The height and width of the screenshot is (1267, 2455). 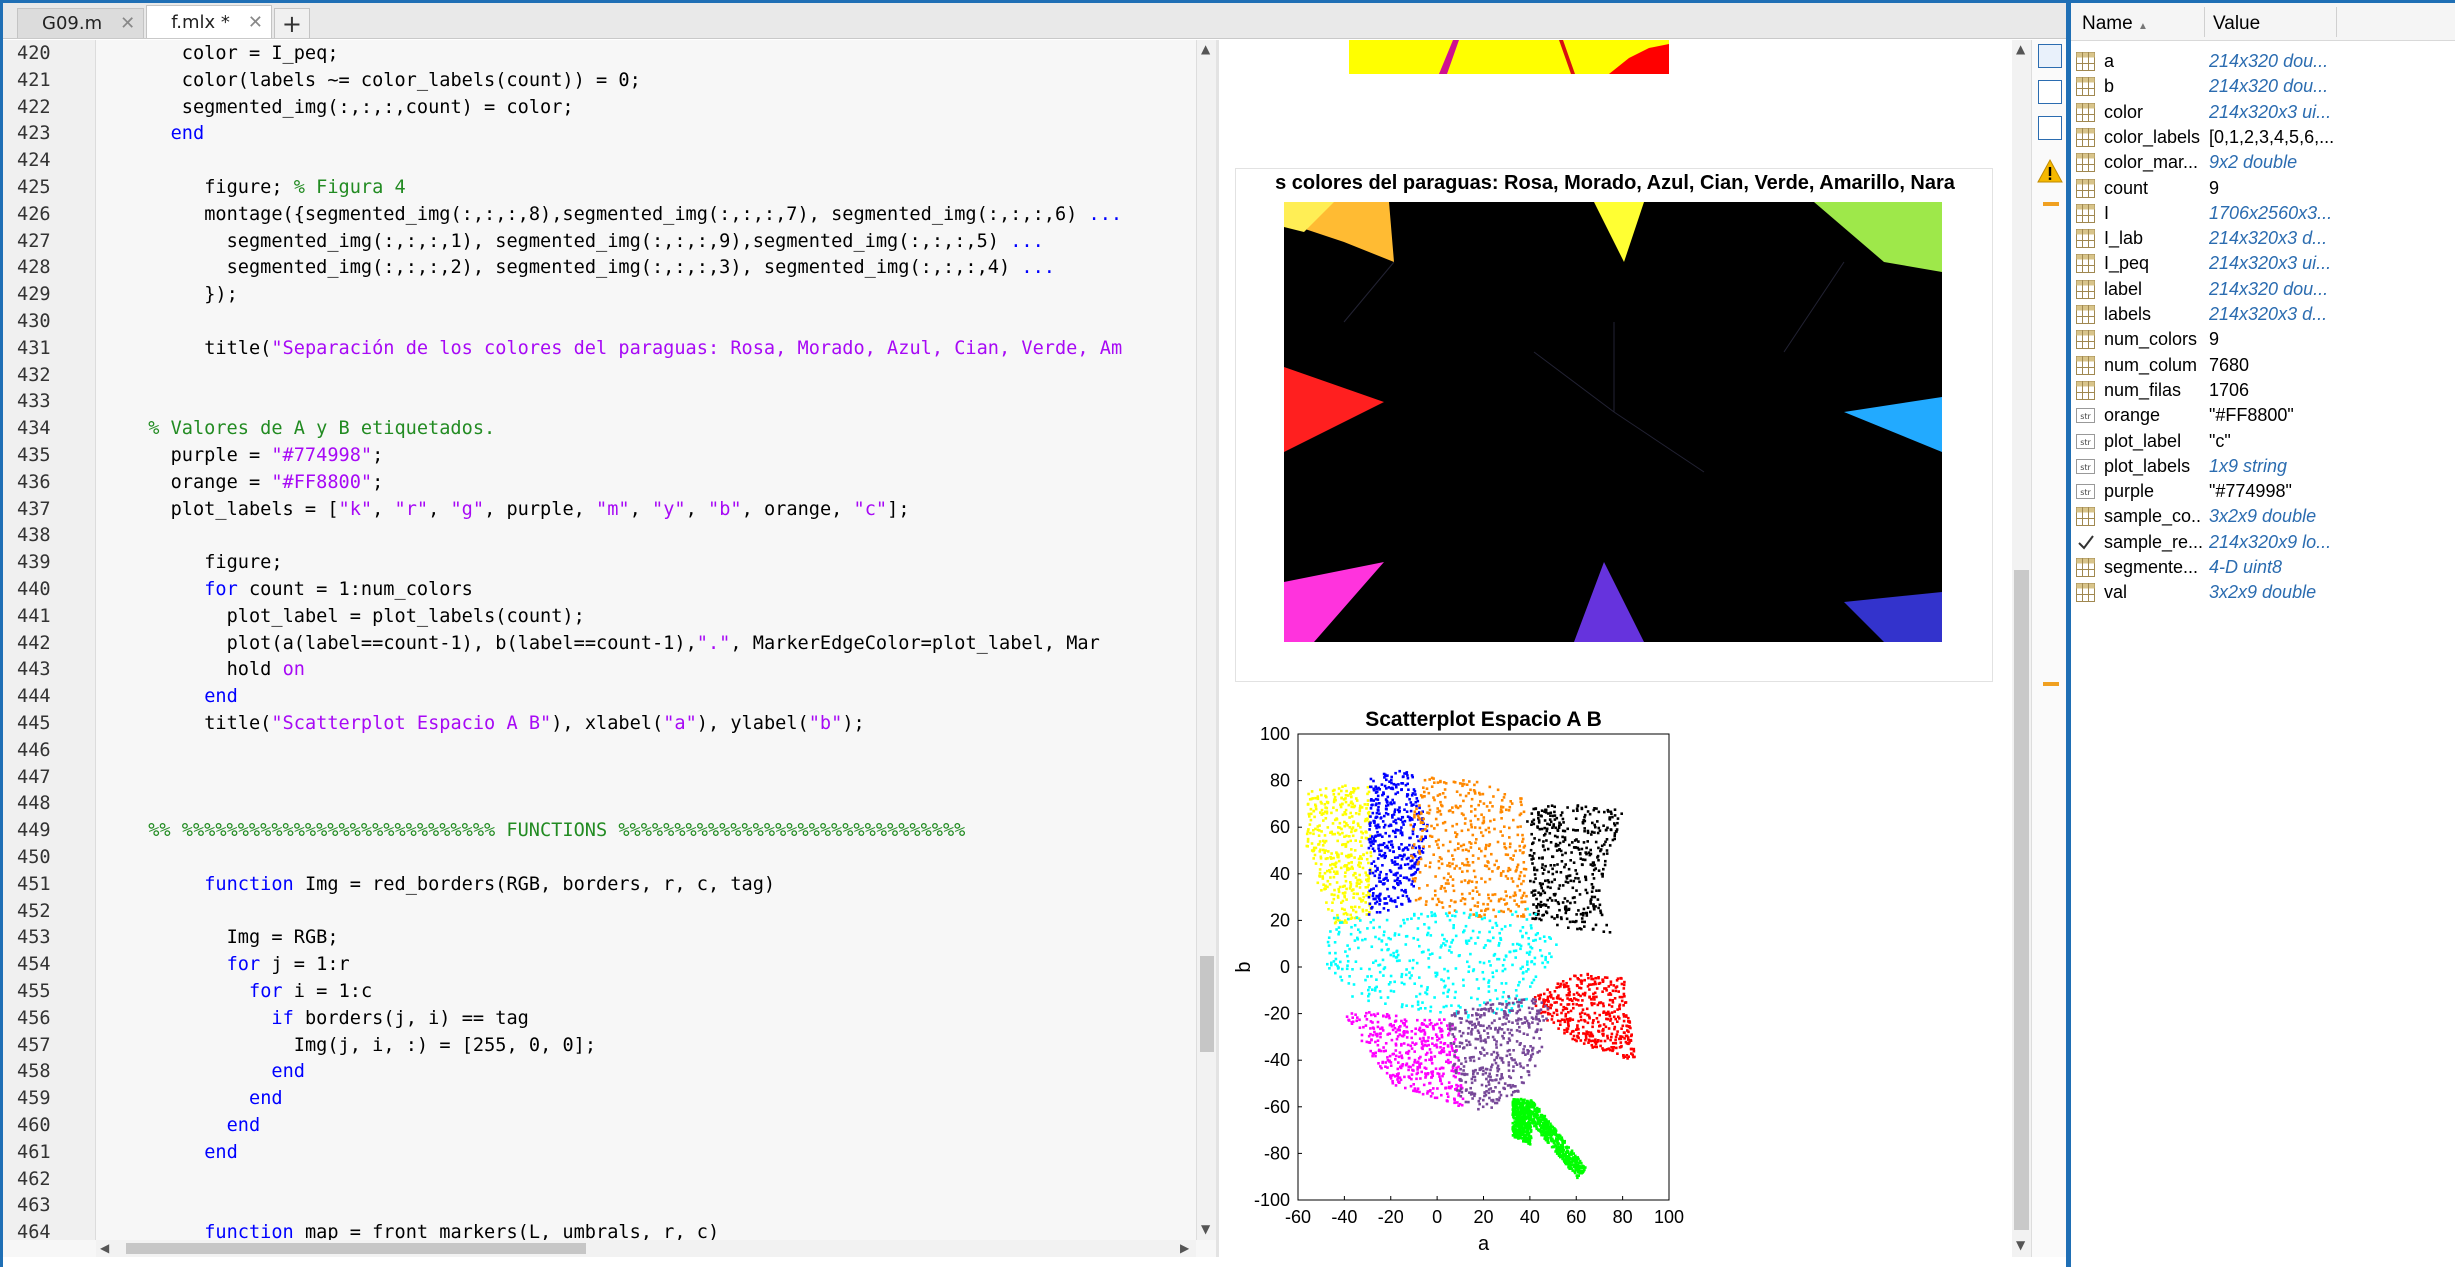 I want to click on code-line: 450, so click(x=609, y=857).